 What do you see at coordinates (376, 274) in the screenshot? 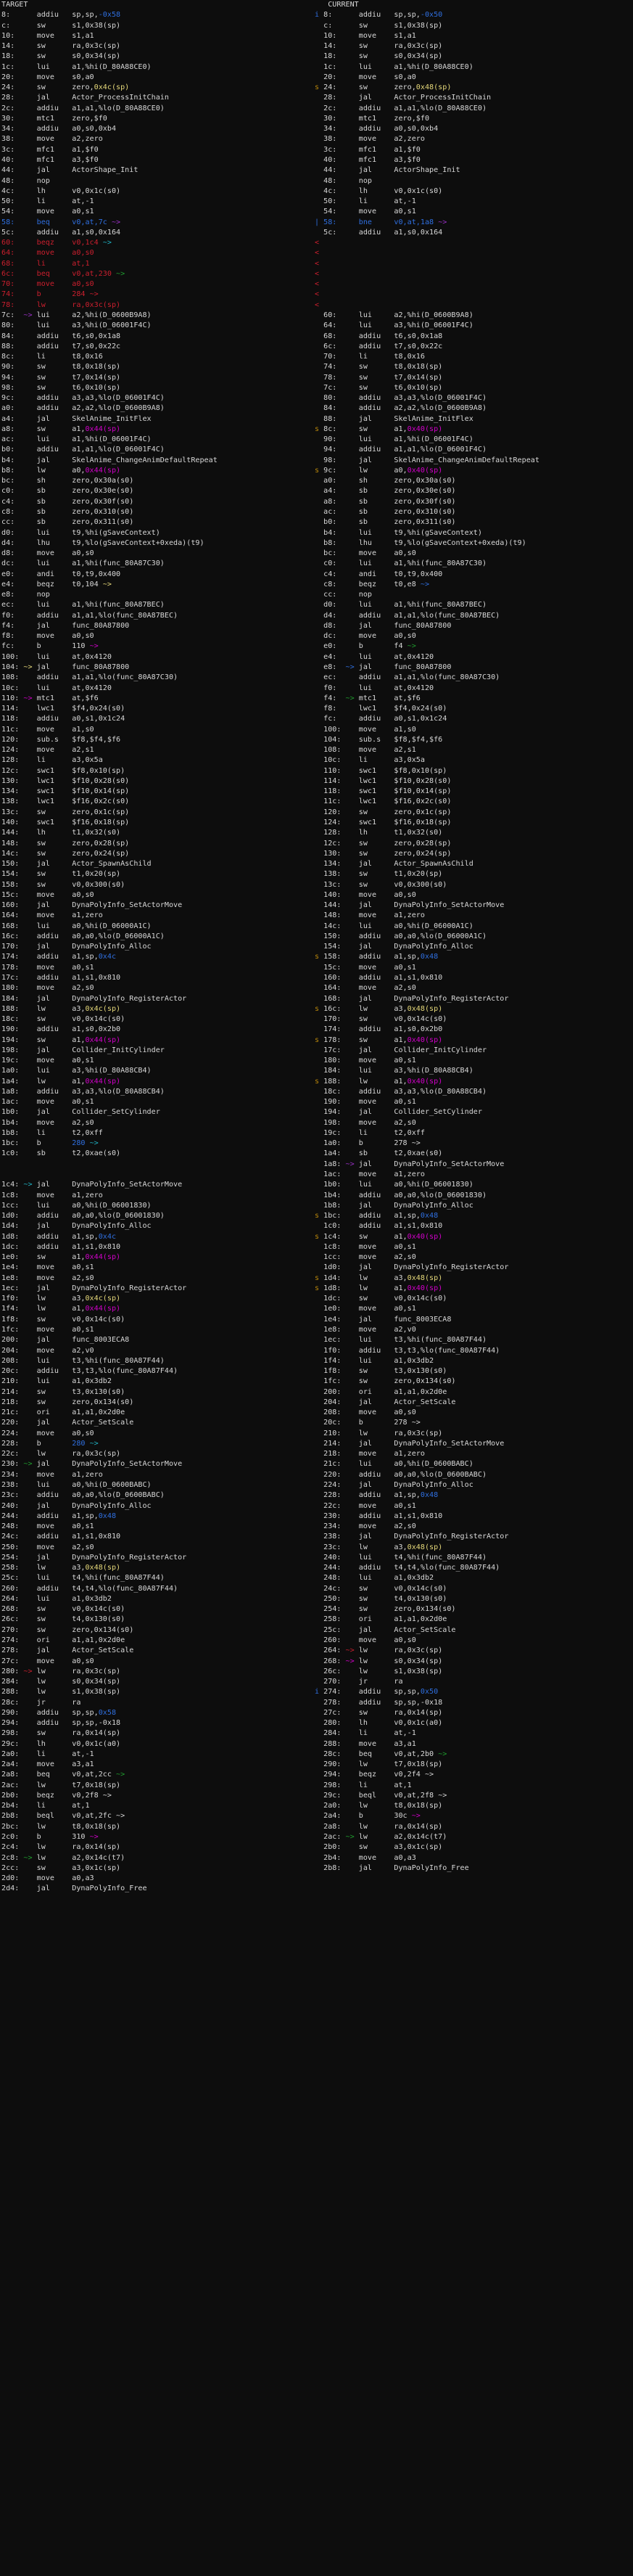
I see `instruction-mnemonic` at bounding box center [376, 274].